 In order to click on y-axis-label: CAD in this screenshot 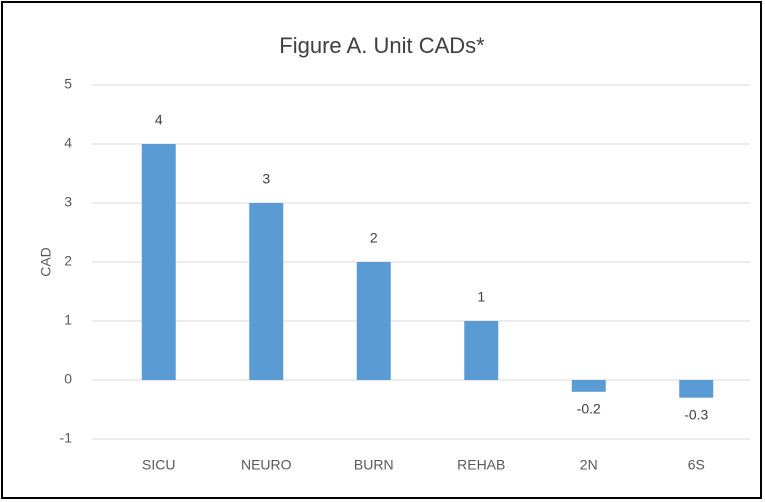, I will do `click(46, 262)`.